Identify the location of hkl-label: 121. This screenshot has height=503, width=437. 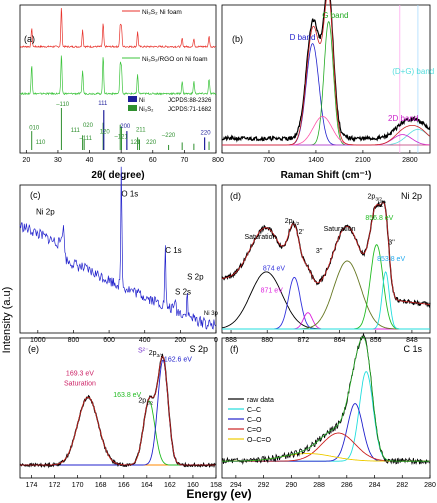
(135, 143).